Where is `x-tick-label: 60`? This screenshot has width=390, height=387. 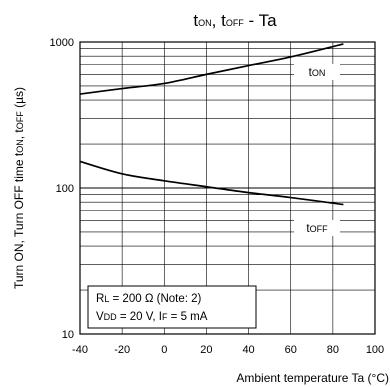 x-tick-label: 60 is located at coordinates (291, 350).